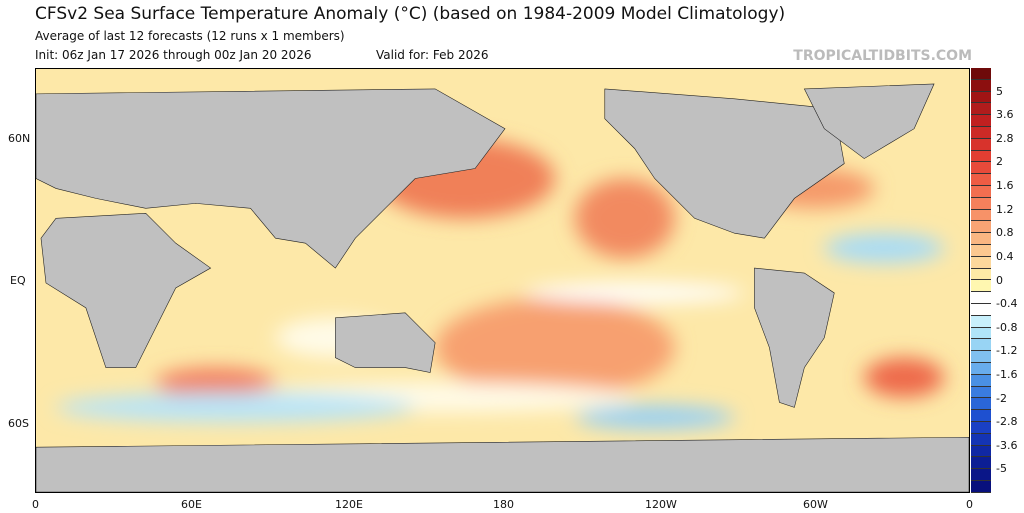 The height and width of the screenshot is (513, 1024). I want to click on lat-label: 60S, so click(18, 423).